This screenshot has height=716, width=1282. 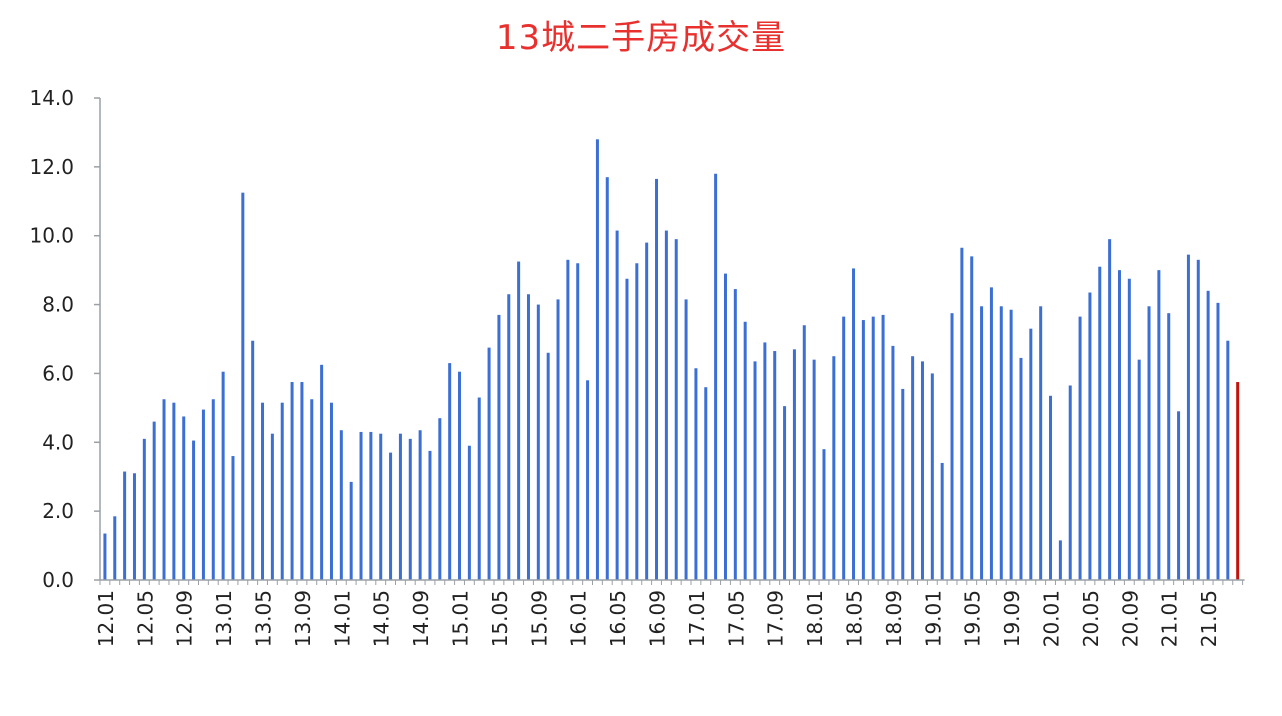 What do you see at coordinates (331, 491) in the screenshot?
I see `bar-13.12` at bounding box center [331, 491].